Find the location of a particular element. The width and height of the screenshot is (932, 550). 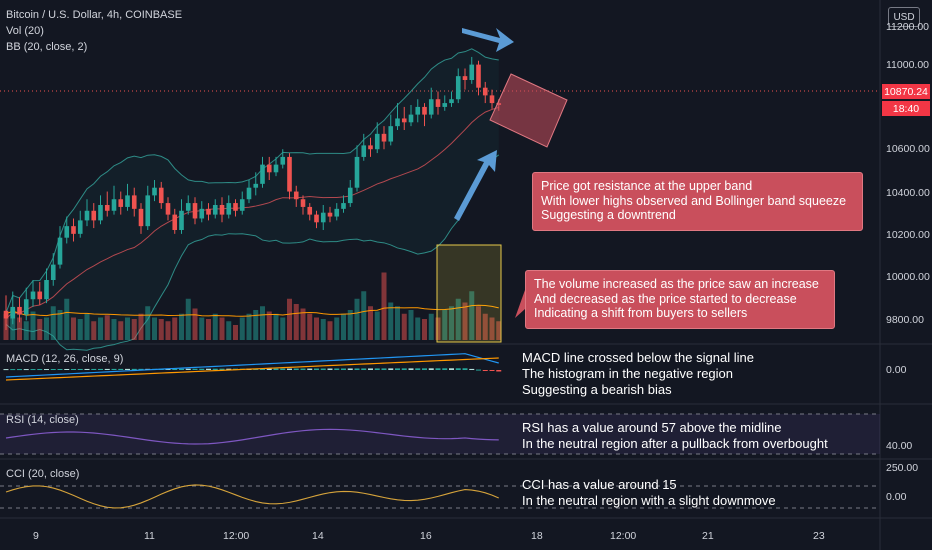

macd-tick-label: 0.00 is located at coordinates (896, 370).